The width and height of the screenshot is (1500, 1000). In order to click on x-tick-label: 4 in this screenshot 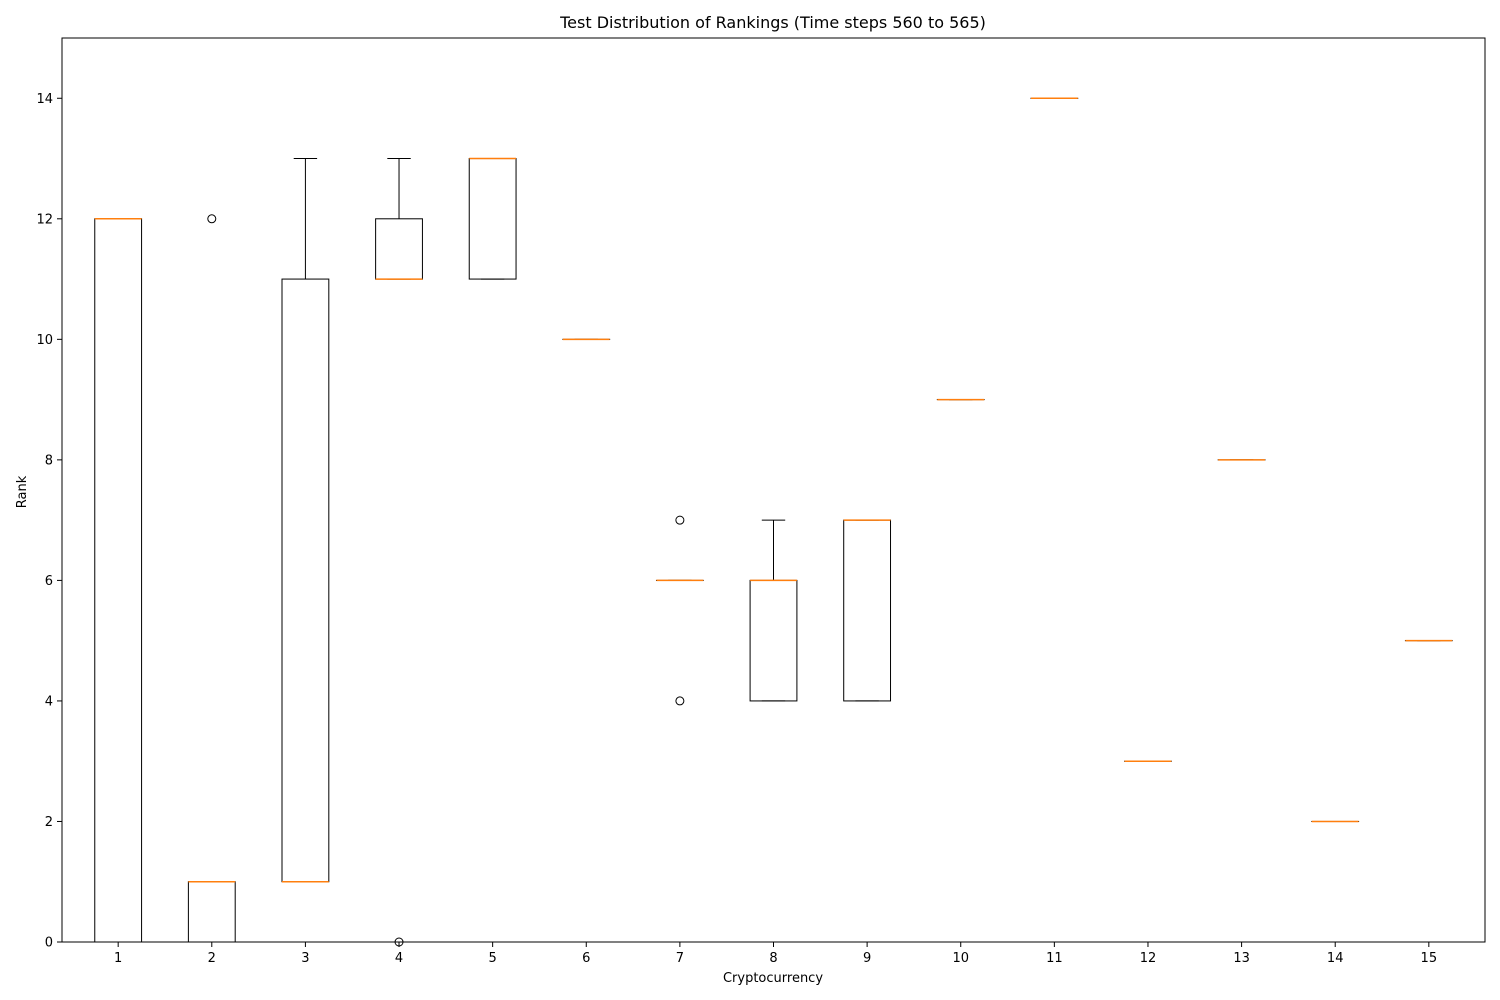, I will do `click(399, 958)`.